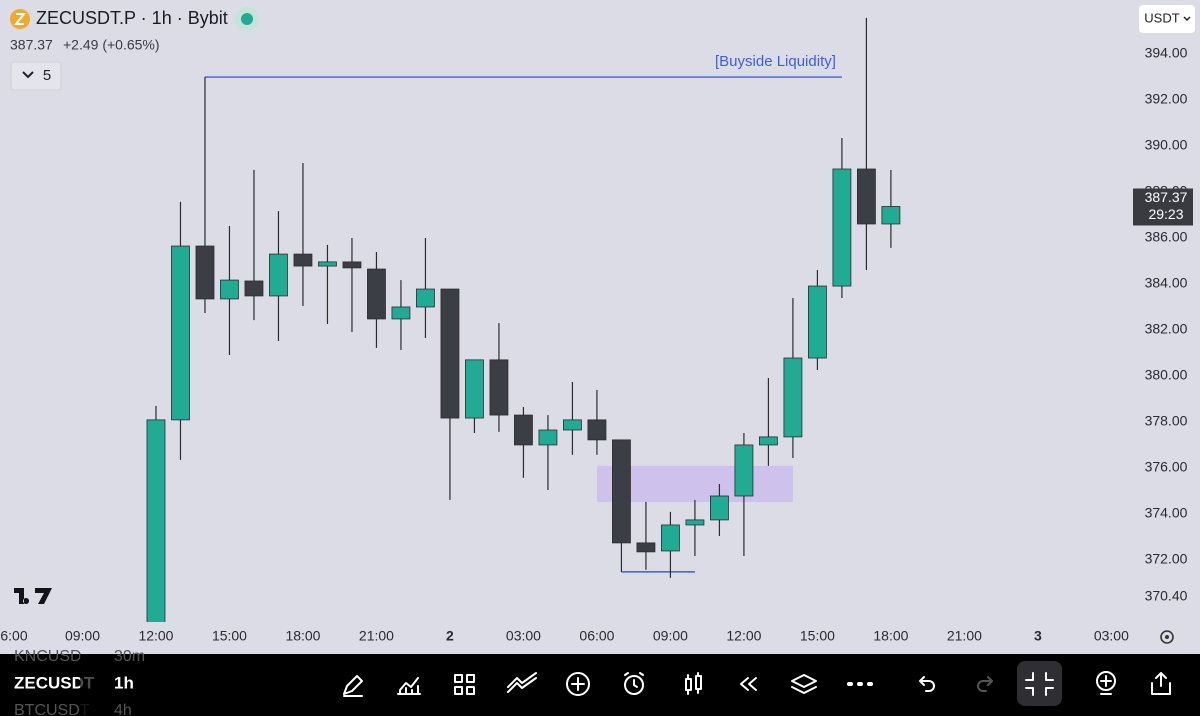 This screenshot has width=1200, height=716. Describe the element at coordinates (1161, 683) in the screenshot. I see `share-icon` at that location.